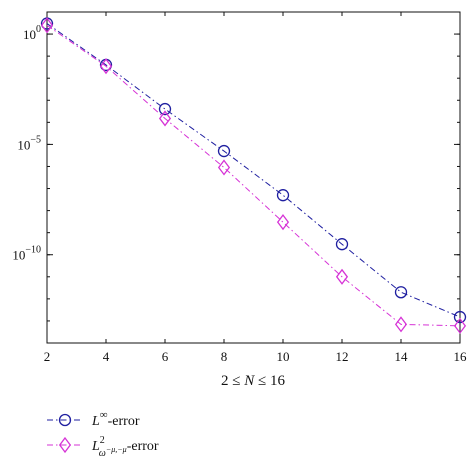  What do you see at coordinates (32, 33) in the screenshot?
I see `y-tick-label-0: 10⁰` at bounding box center [32, 33].